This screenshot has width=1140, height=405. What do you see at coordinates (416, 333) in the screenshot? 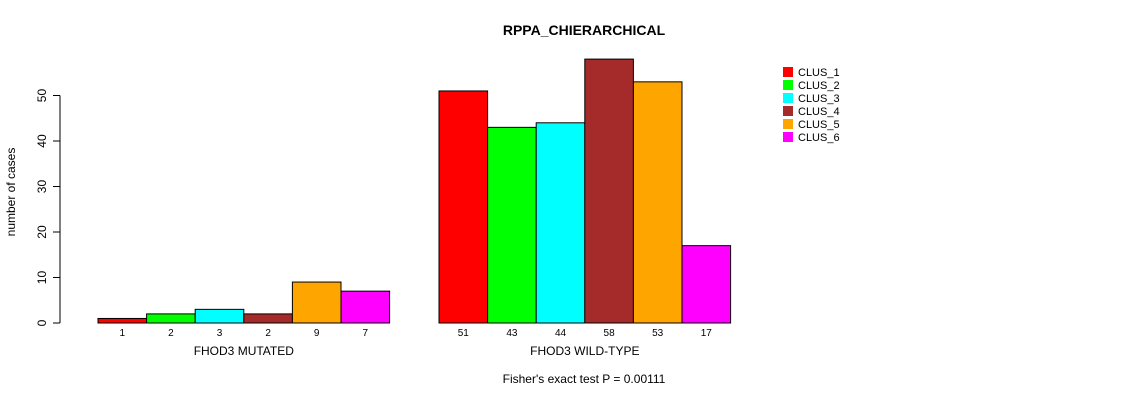
I see `count-labels: 1 2 3 2 9 7 51 43 44 58 53 17` at bounding box center [416, 333].